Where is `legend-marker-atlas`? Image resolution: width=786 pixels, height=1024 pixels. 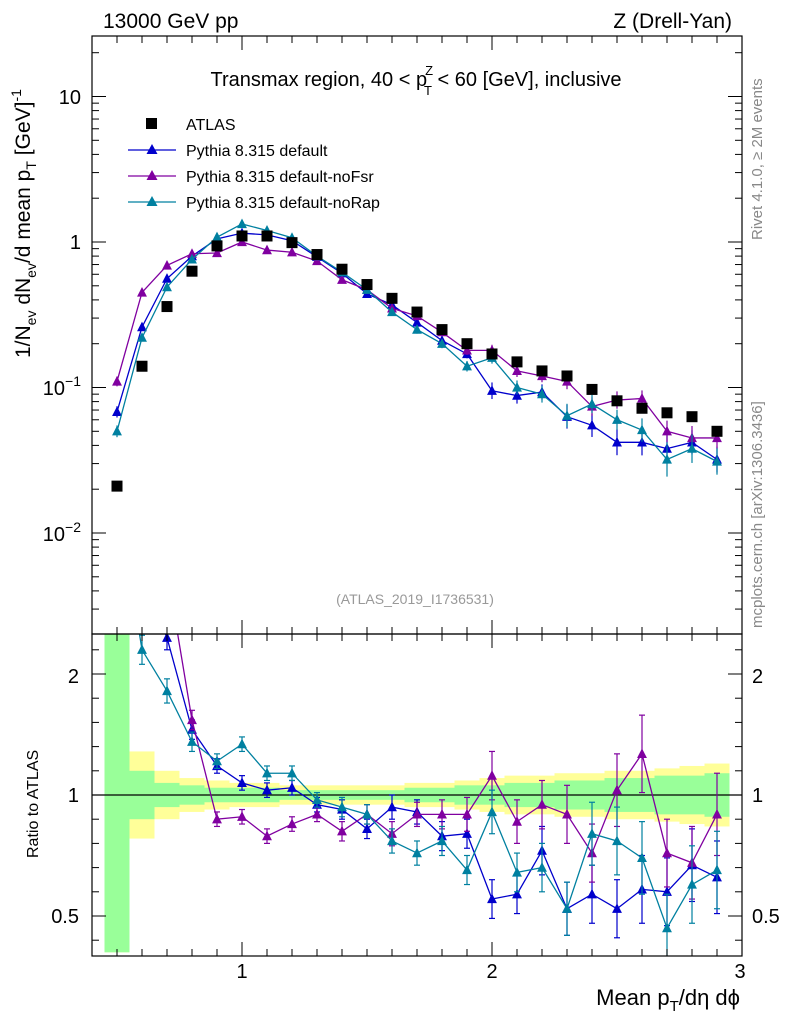
legend-marker-atlas is located at coordinates (151, 123).